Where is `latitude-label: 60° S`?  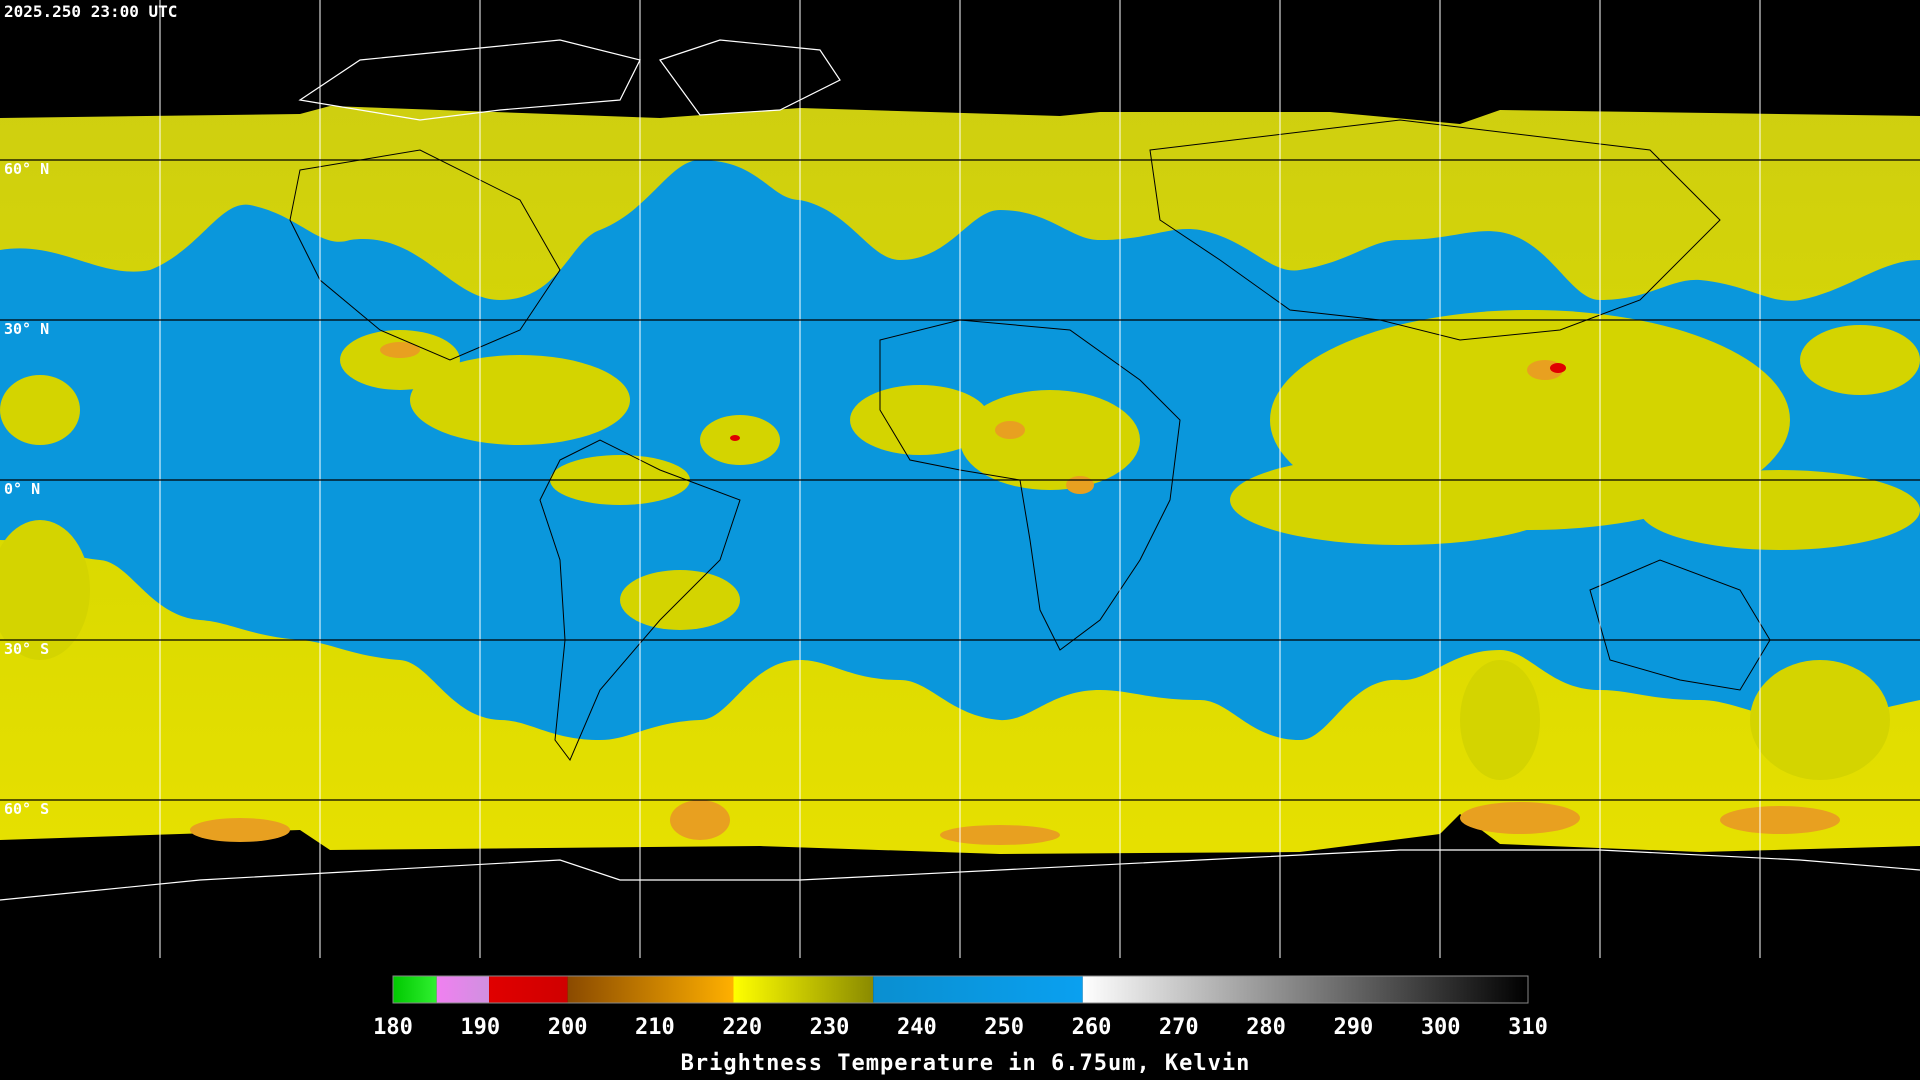 latitude-label: 60° S is located at coordinates (26, 809).